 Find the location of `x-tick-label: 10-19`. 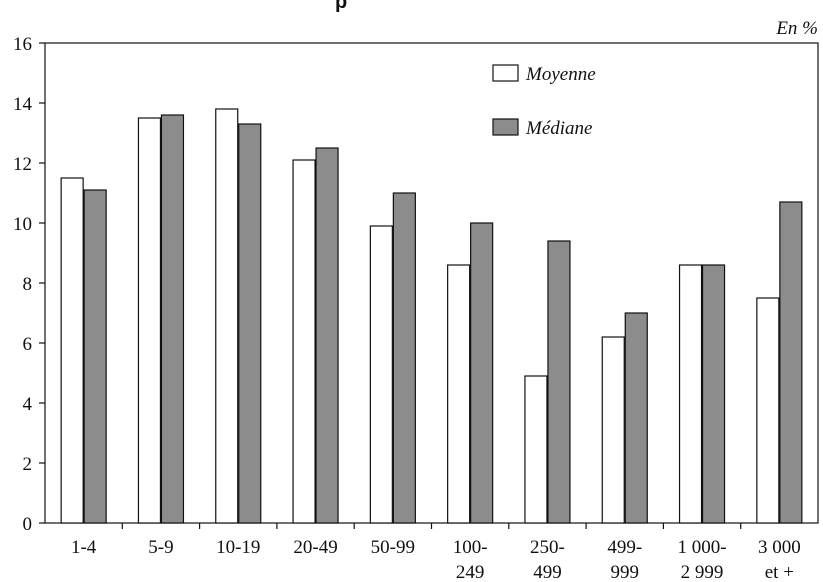

x-tick-label: 10-19 is located at coordinates (238, 547).